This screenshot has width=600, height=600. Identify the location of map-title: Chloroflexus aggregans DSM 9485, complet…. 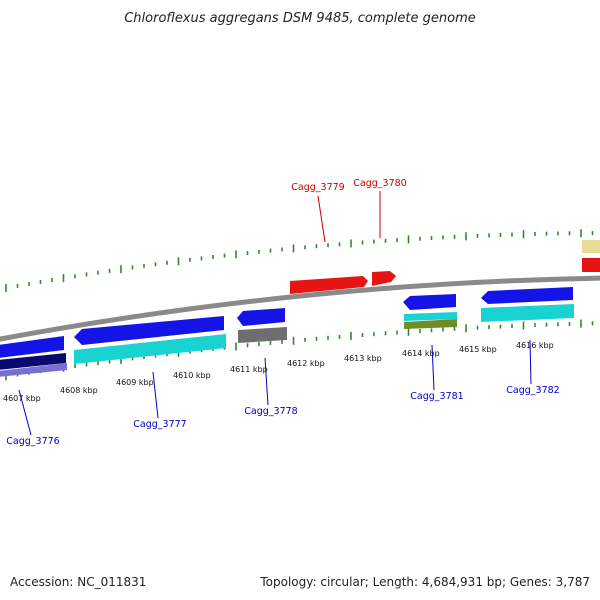
(300, 18).